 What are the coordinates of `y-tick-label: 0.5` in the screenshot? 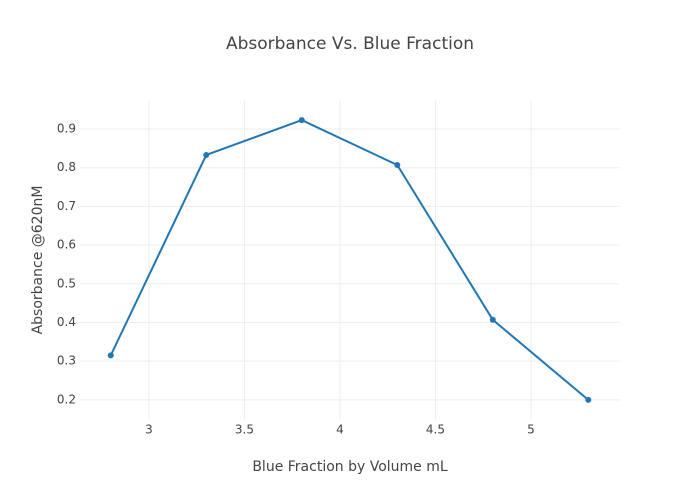 It's located at (66, 283).